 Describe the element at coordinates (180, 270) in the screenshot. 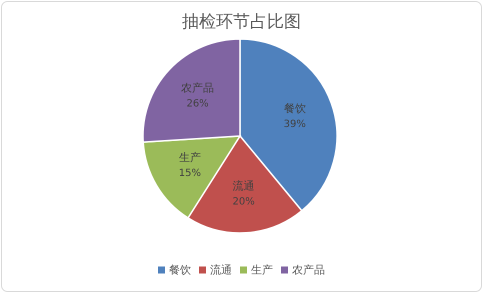

I see `legend-label: 餐饮` at that location.